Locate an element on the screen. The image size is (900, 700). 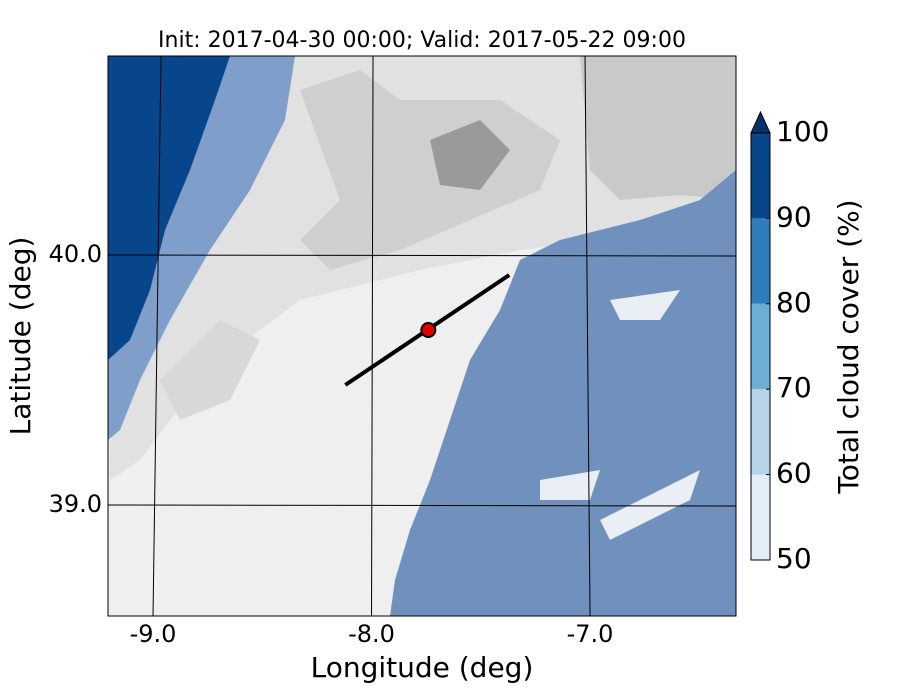
colorbar-label: Total cloud cover (%) is located at coordinates (848, 346).